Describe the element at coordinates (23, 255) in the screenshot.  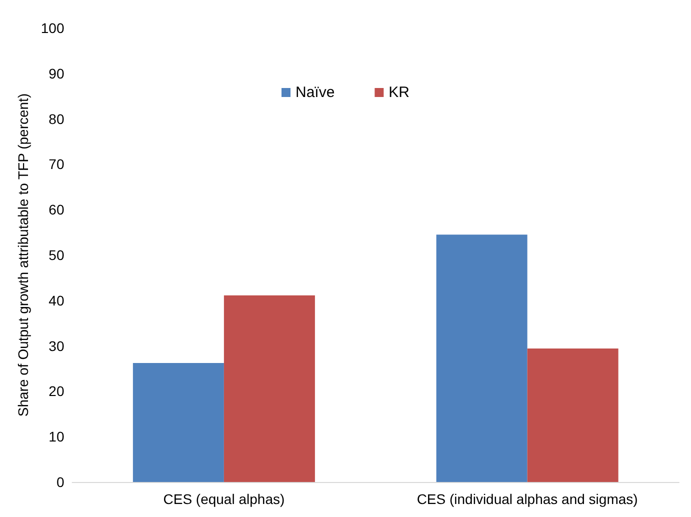
I see `y-axis-title: Share of Output growth attributable to TFP (percent)` at that location.